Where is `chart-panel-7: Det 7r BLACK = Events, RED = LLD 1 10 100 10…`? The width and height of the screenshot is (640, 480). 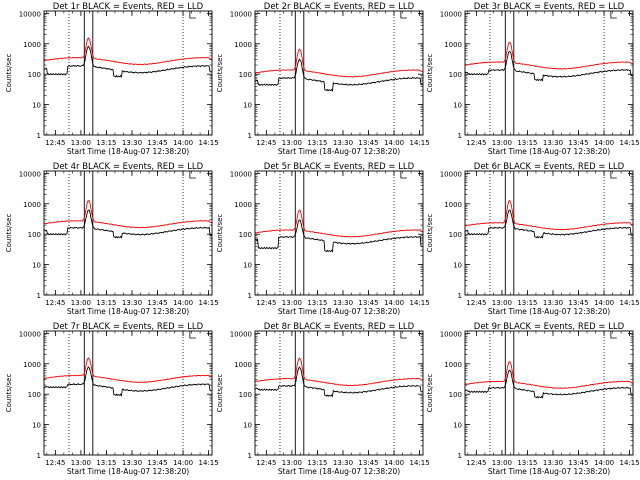 chart-panel-7: Det 7r BLACK = Events, RED = LLD 1 10 100 10… is located at coordinates (112, 399).